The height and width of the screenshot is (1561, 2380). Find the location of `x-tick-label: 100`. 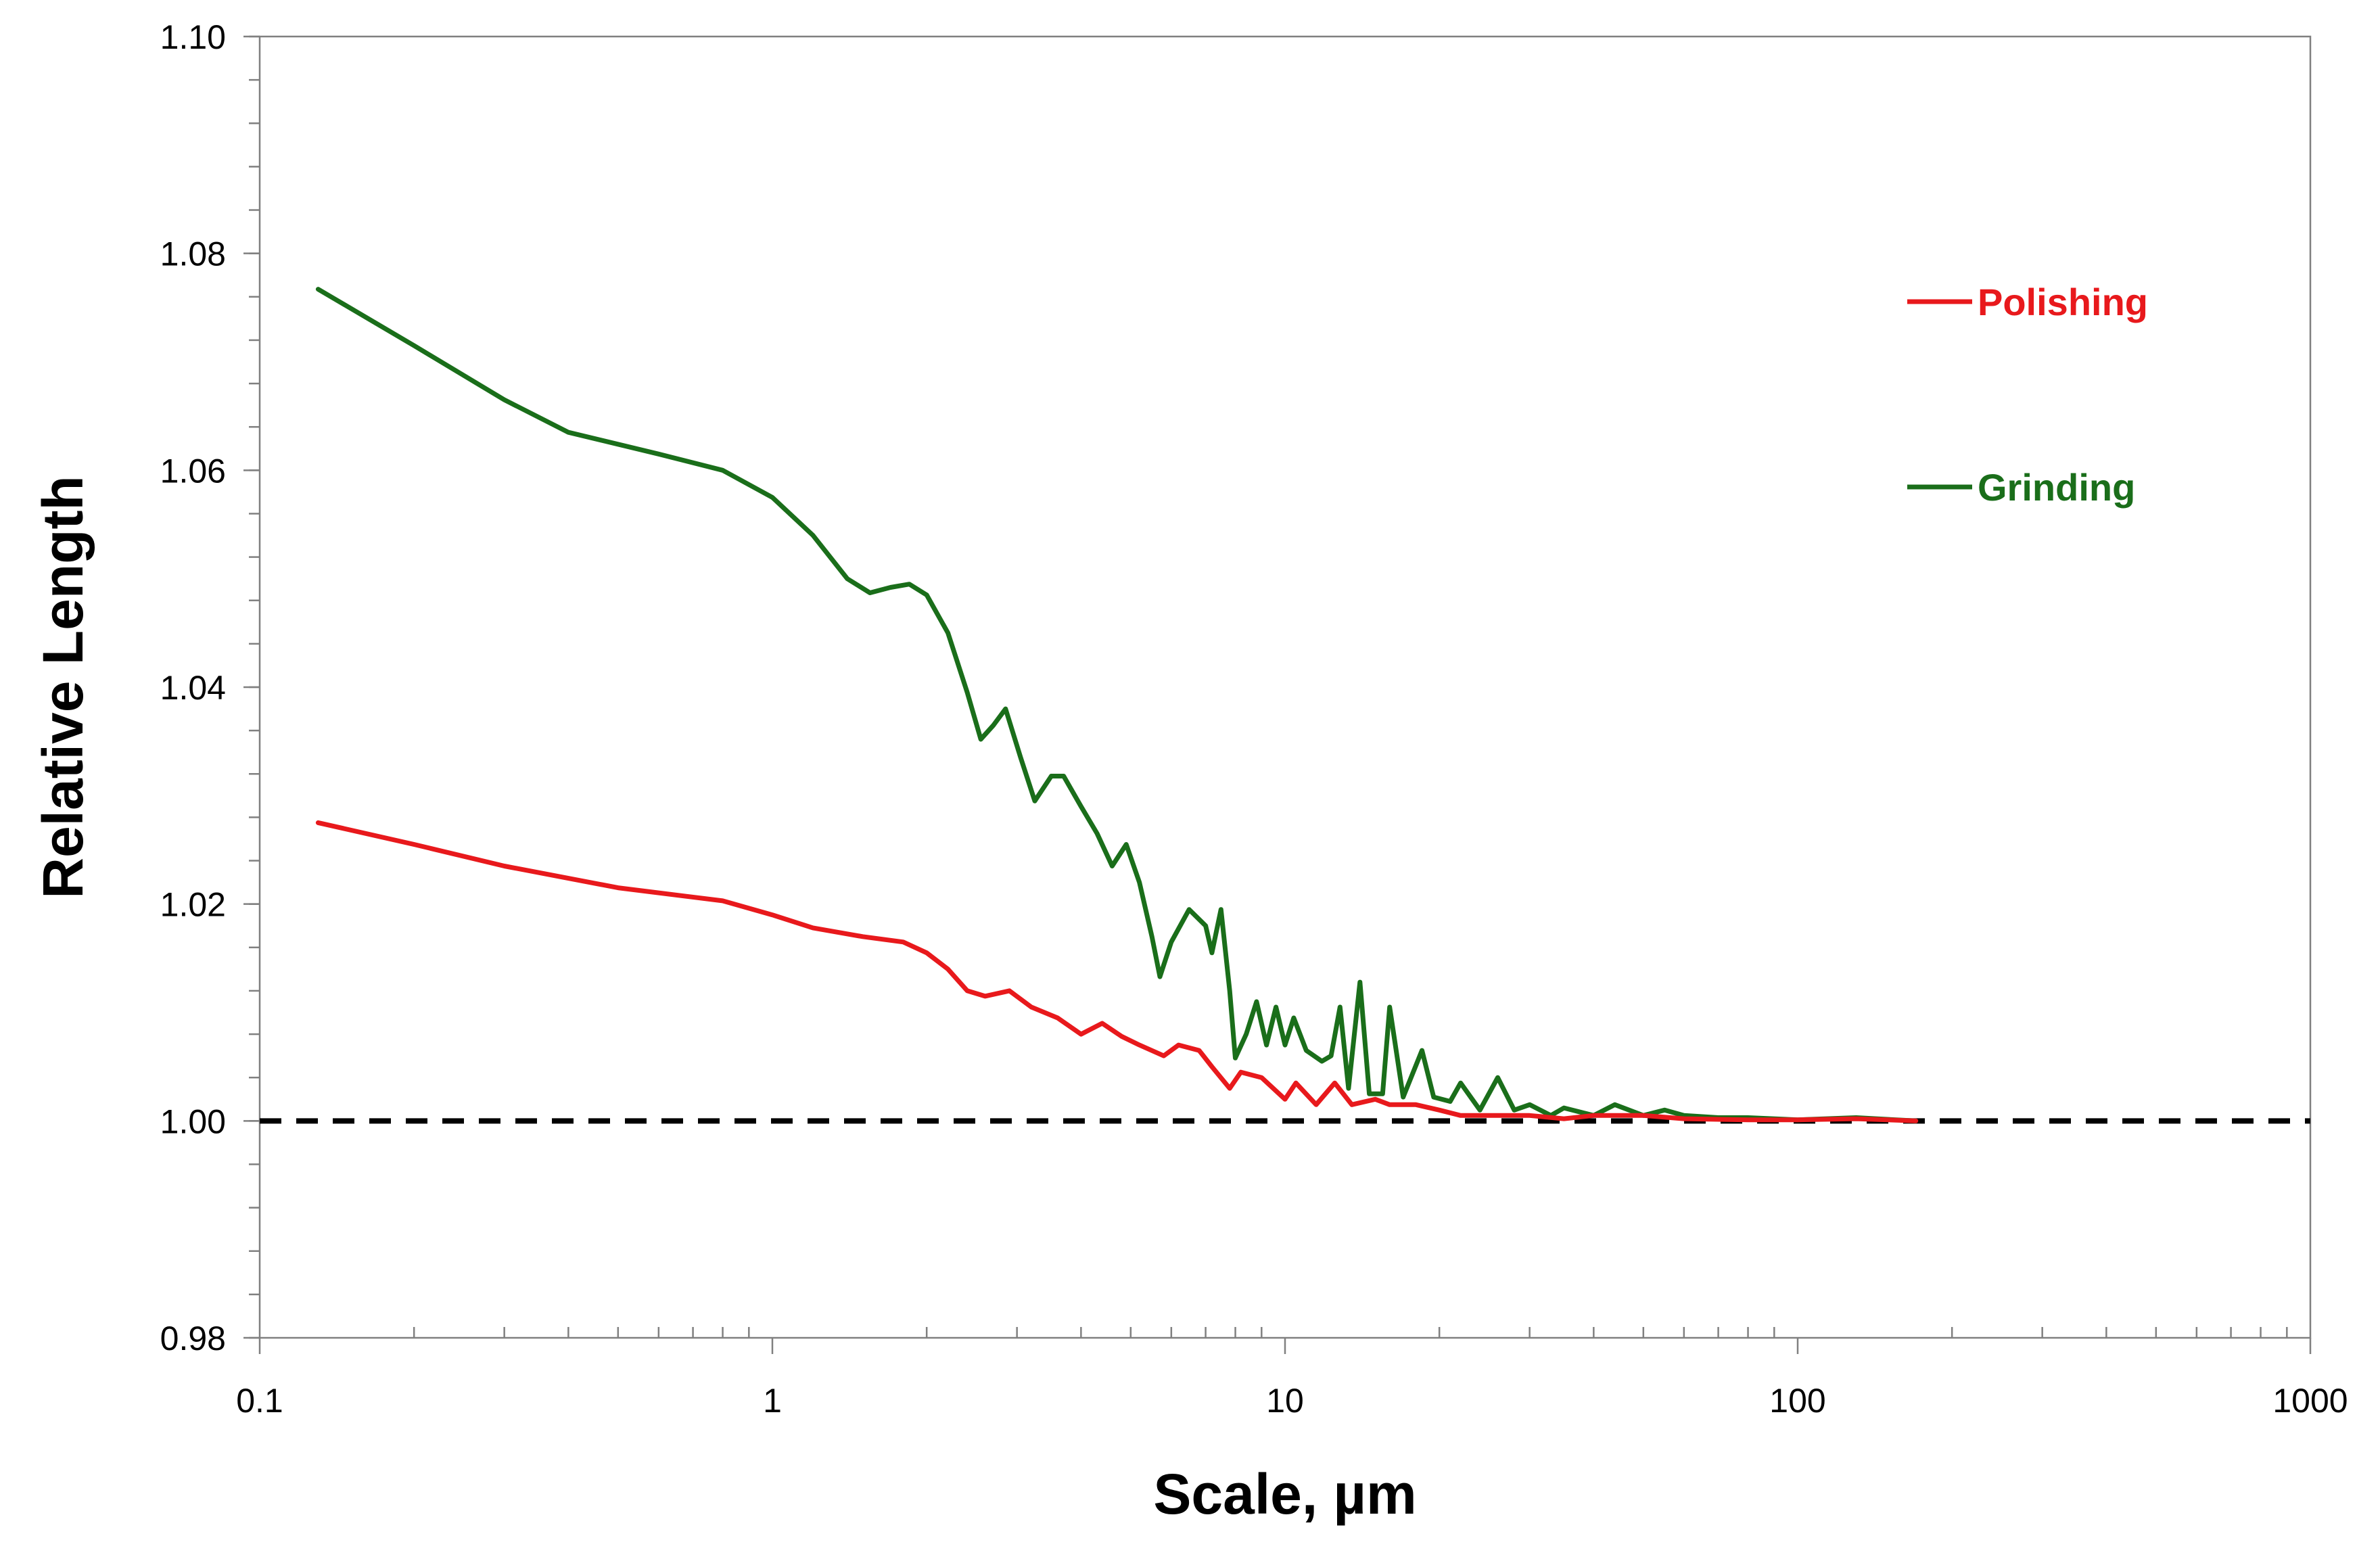

x-tick-label: 100 is located at coordinates (1797, 1401).